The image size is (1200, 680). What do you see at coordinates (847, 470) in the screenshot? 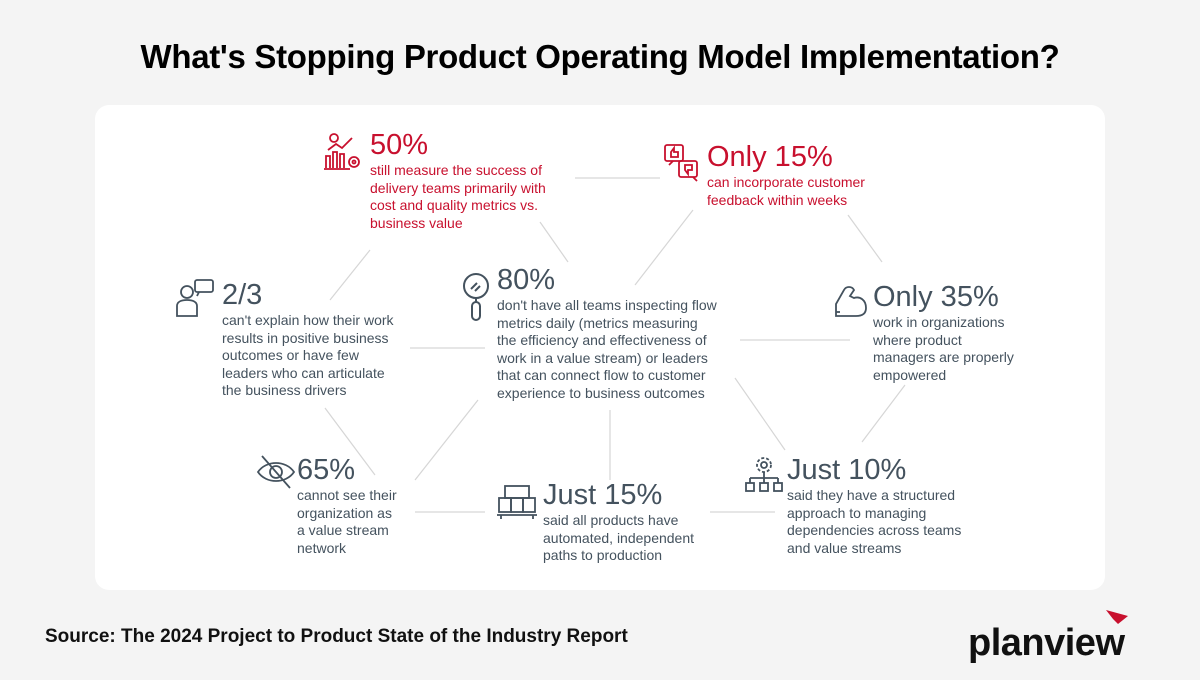
I see `stat-value: Just 10%` at bounding box center [847, 470].